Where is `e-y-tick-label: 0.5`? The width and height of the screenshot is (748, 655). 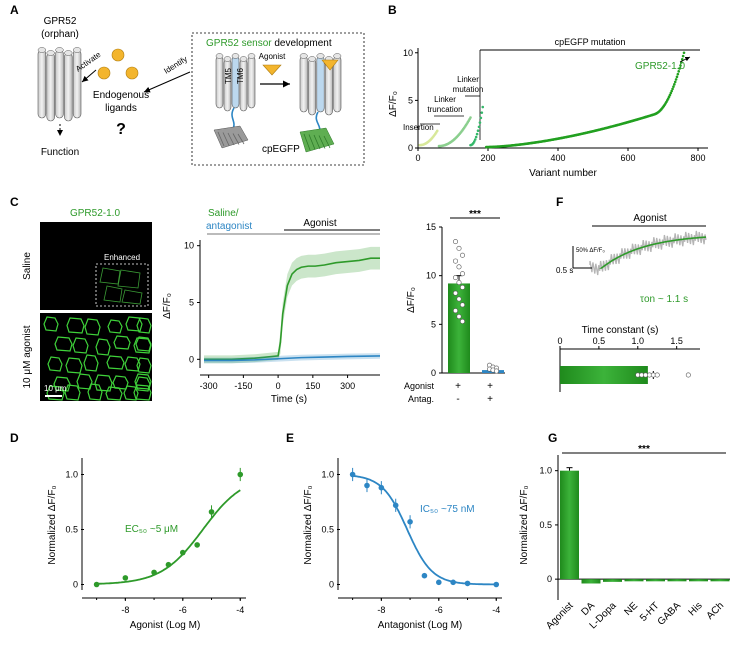 e-y-tick-label: 0.5 is located at coordinates (327, 530).